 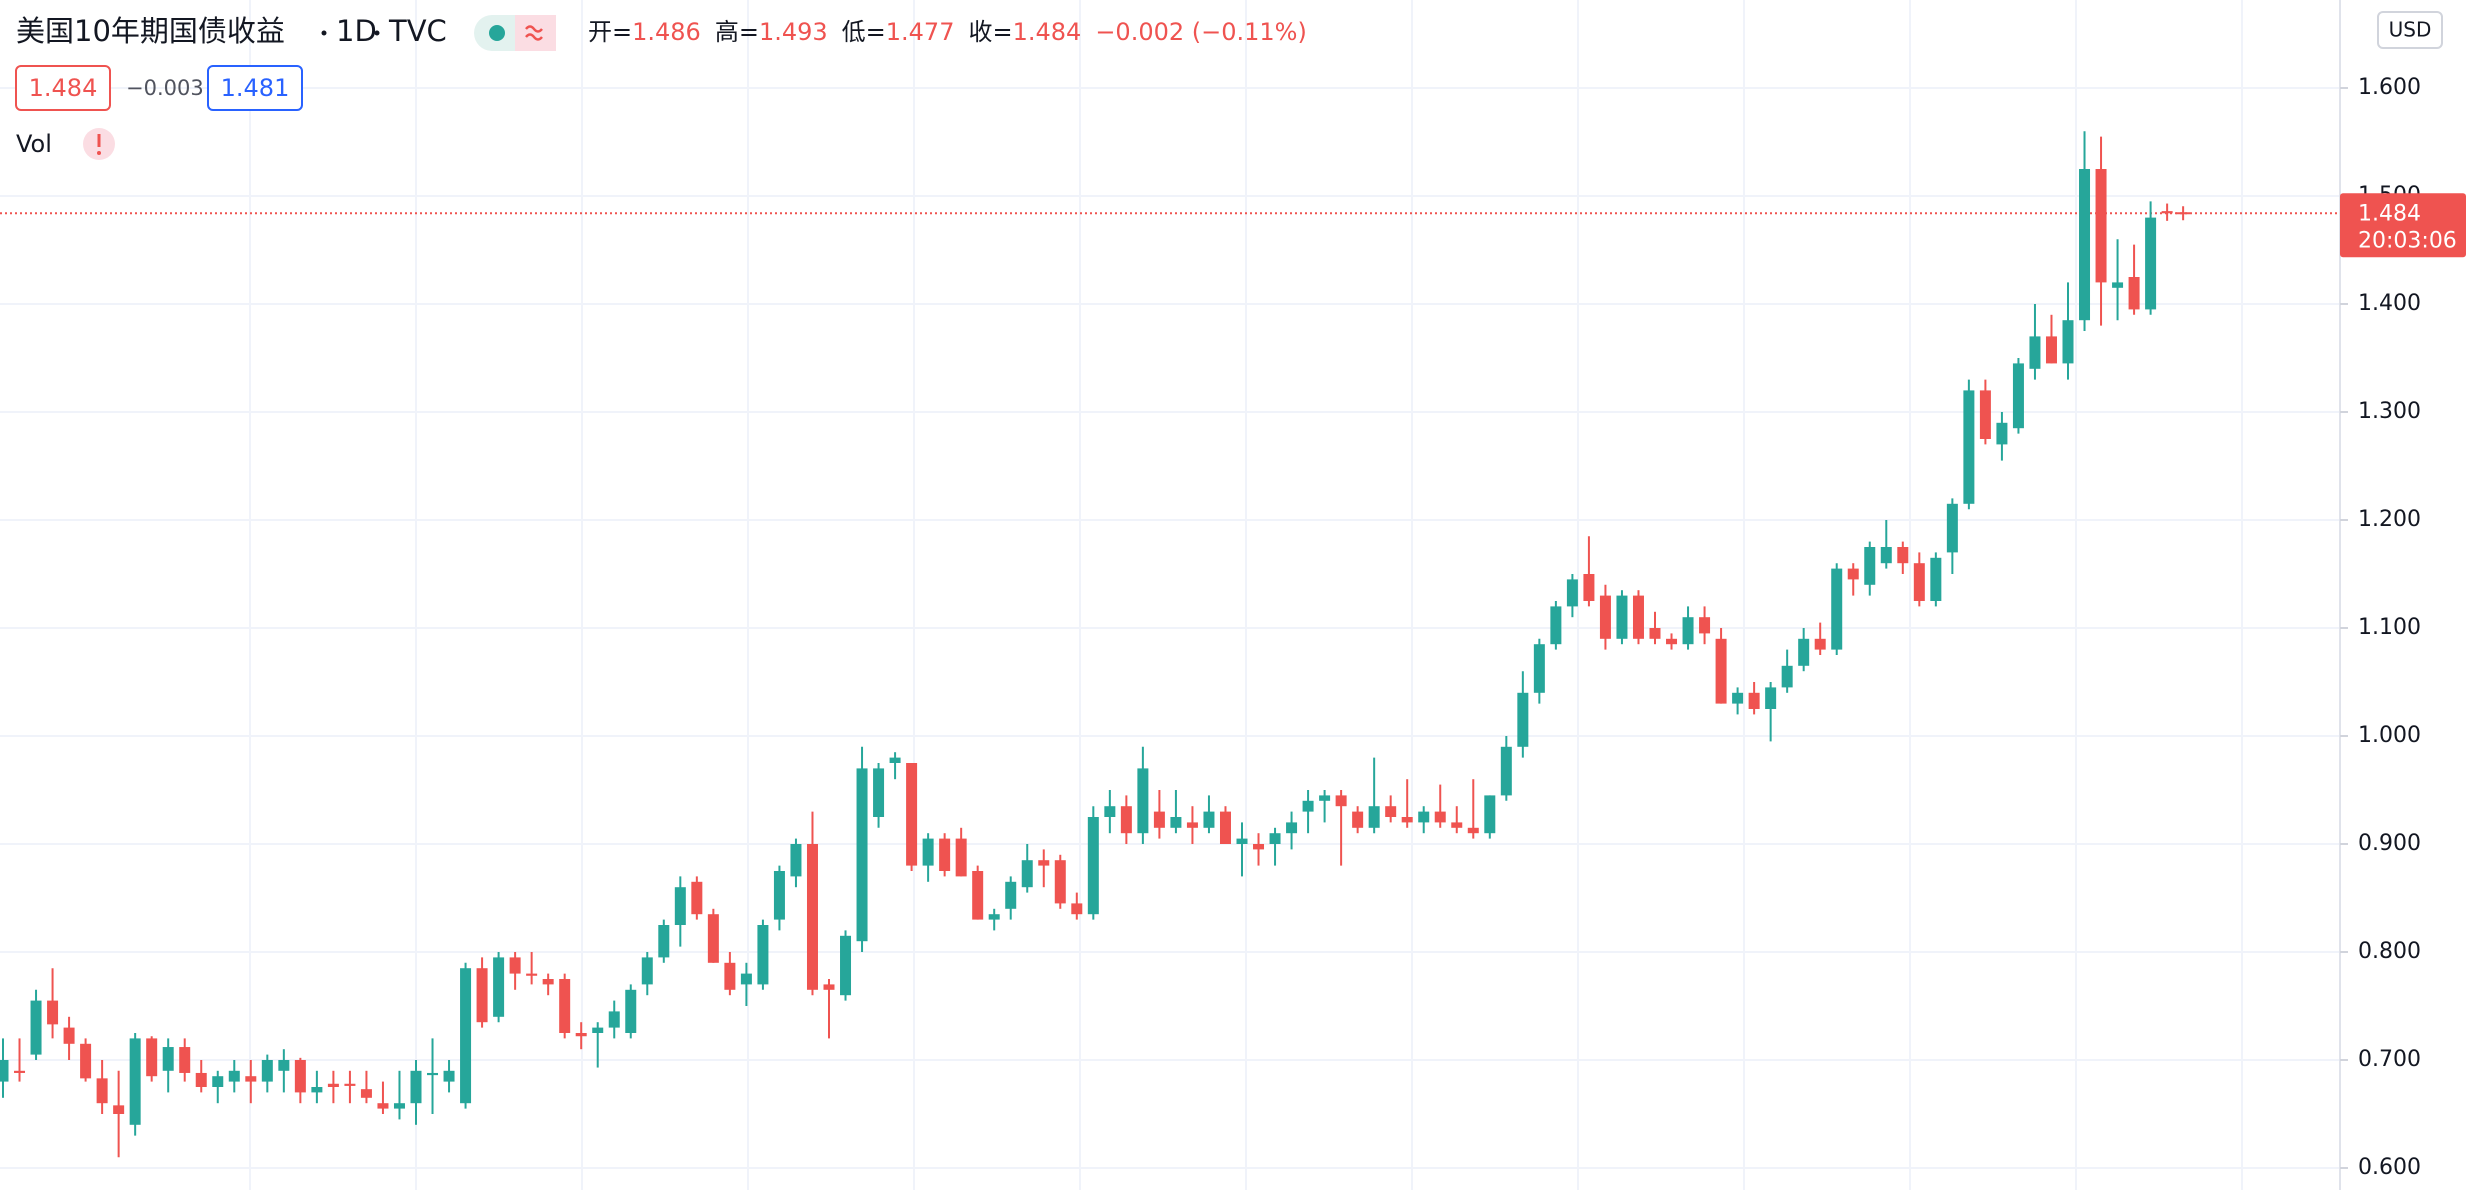 What do you see at coordinates (165, 88) in the screenshot?
I see `spread: −0.003` at bounding box center [165, 88].